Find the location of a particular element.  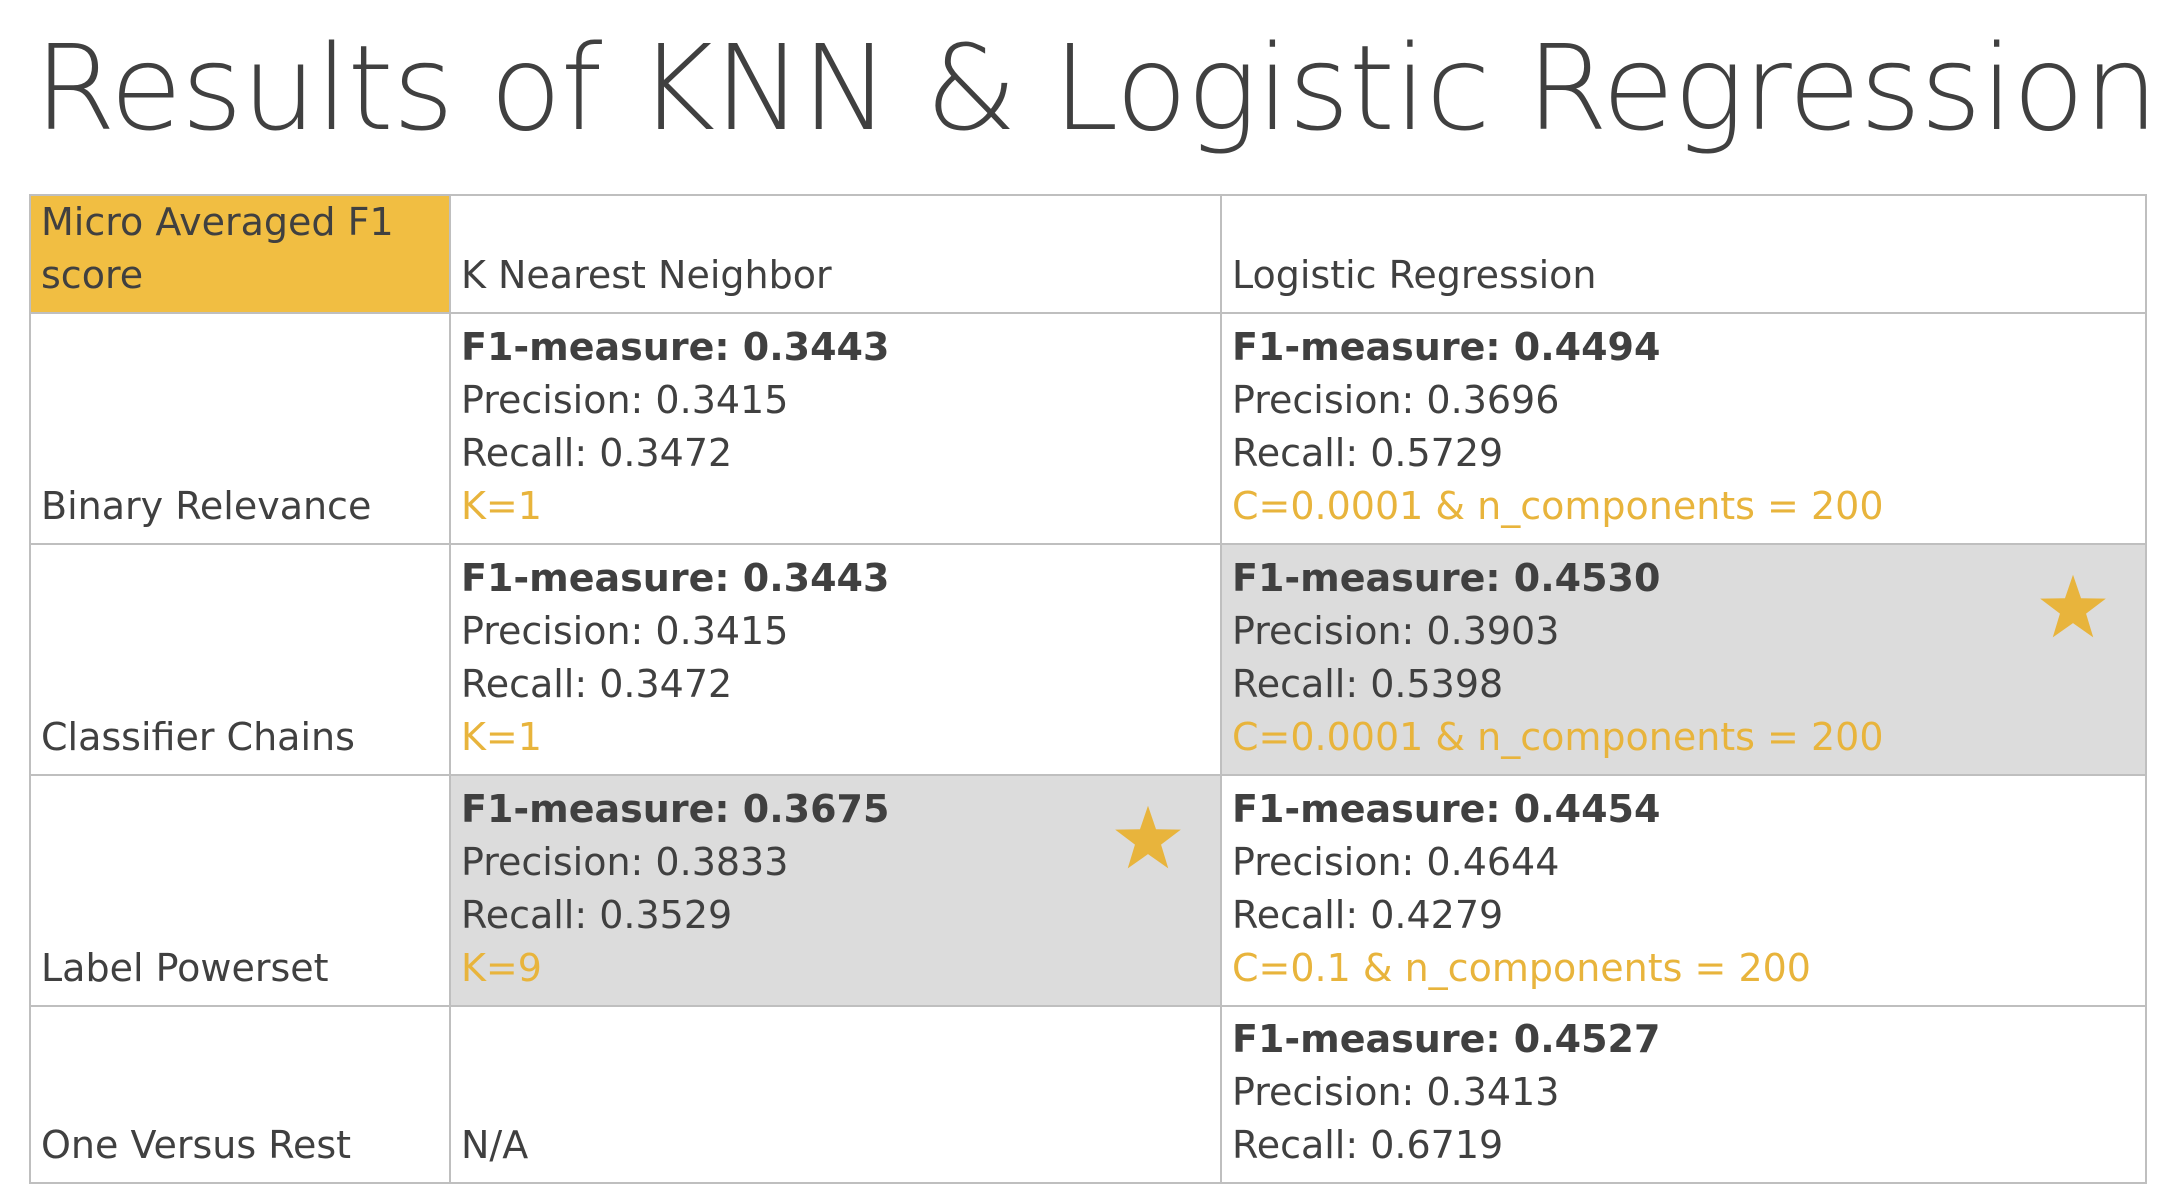

f1-measure: F1-measure: 0.4454 is located at coordinates (1446, 809).